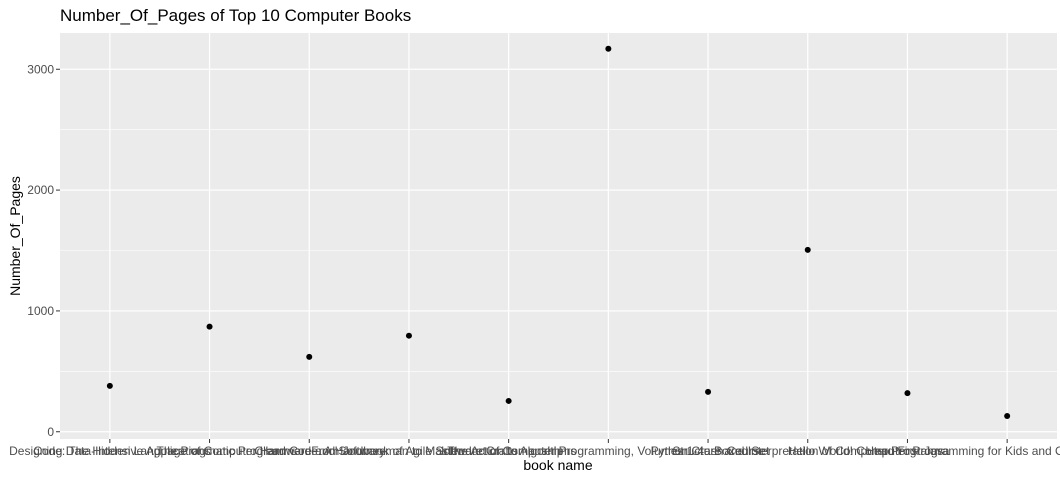 This screenshot has width=1060, height=480. I want to click on x-axis-title: book name, so click(557, 465).